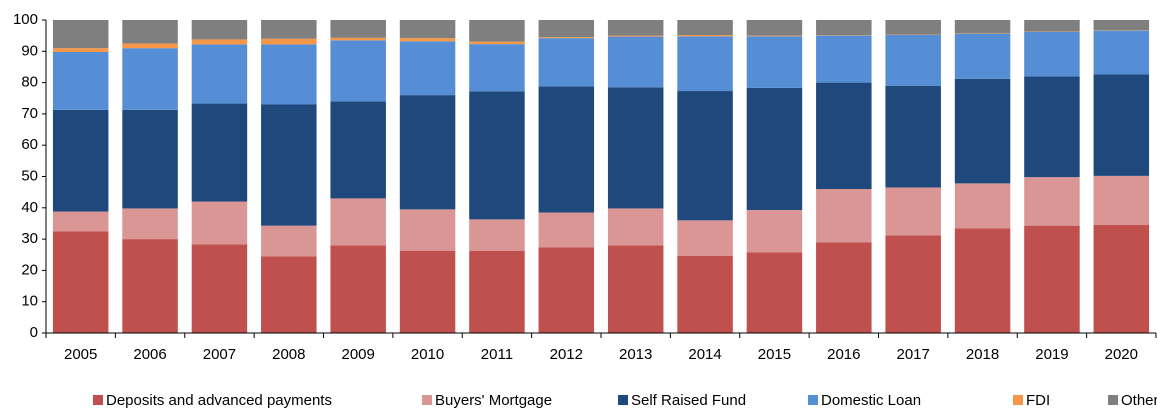 This screenshot has height=410, width=1157. I want to click on x-tick-label: 2019, so click(1051, 354).